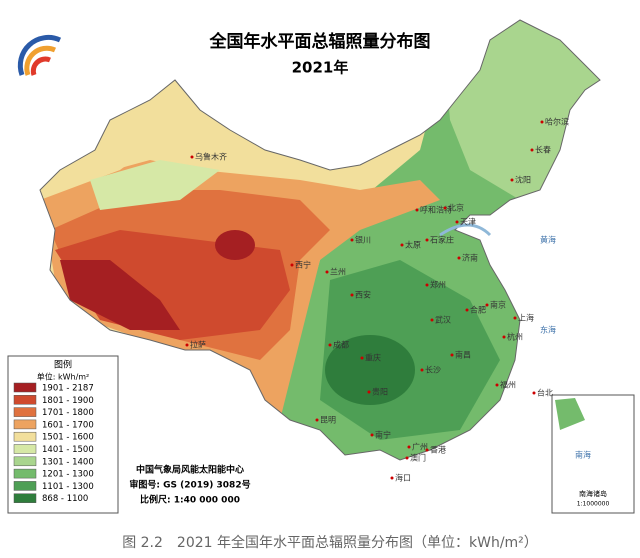 This screenshot has width=640, height=558. What do you see at coordinates (68, 475) in the screenshot?
I see `legend-label: 1201 - 1300` at bounding box center [68, 475].